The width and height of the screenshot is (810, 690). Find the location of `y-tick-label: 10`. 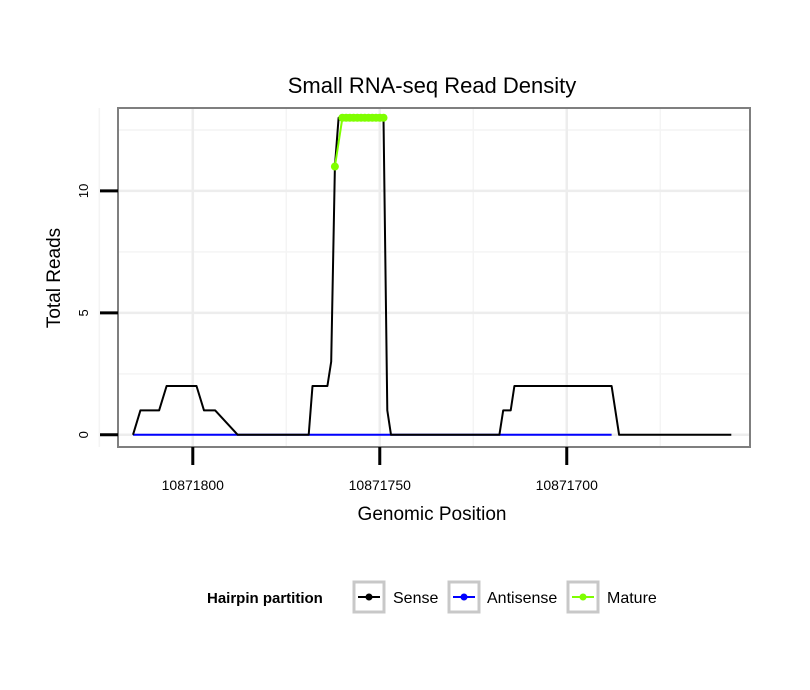

y-tick-label: 10 is located at coordinates (83, 191).